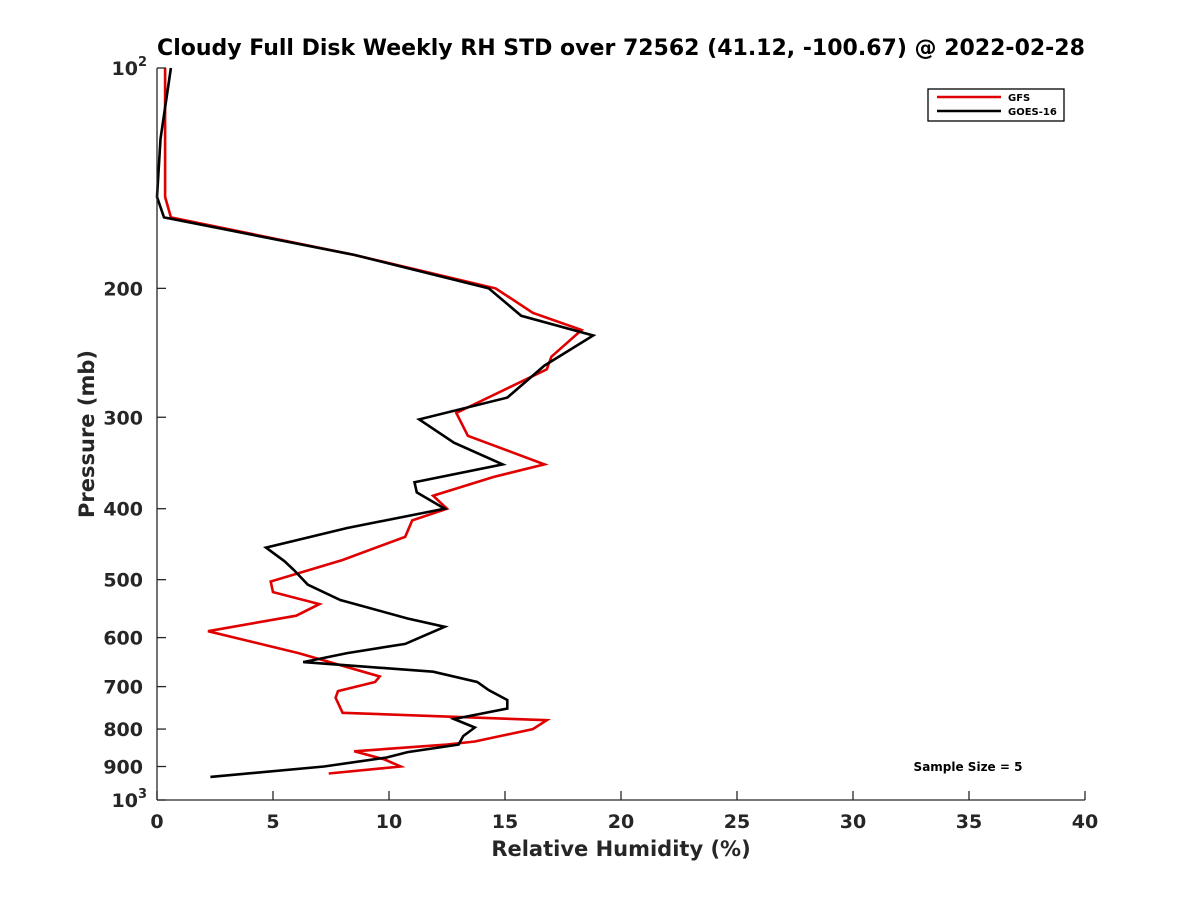  What do you see at coordinates (737, 822) in the screenshot?
I see `x-tick-label: 25` at bounding box center [737, 822].